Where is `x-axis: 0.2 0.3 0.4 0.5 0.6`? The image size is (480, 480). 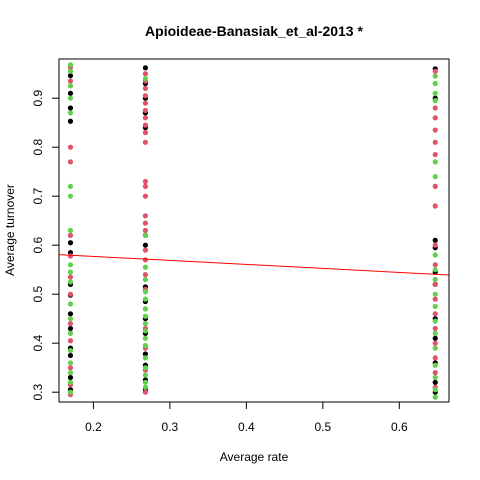 x-axis: 0.2 0.3 0.4 0.5 0.6 is located at coordinates (246, 417).